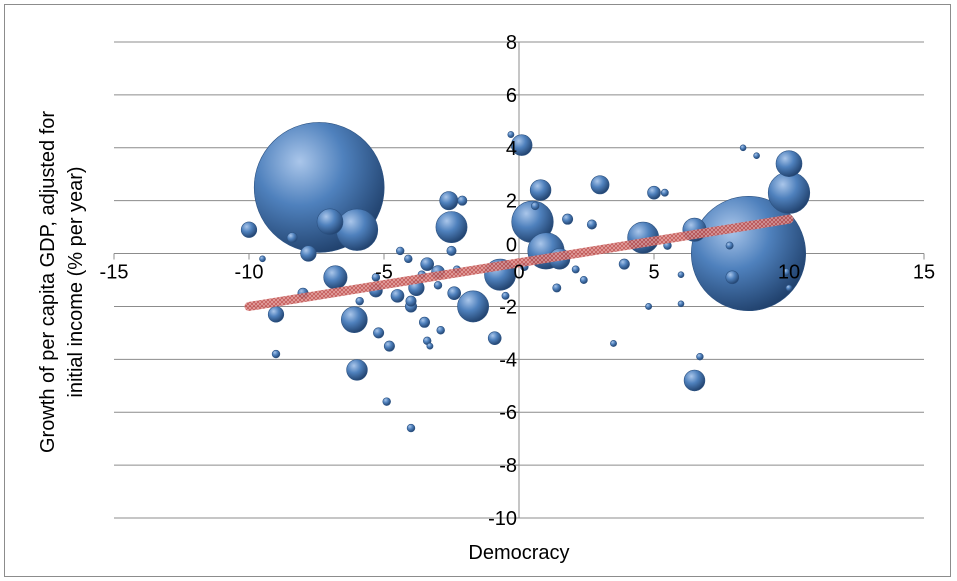 Image resolution: width=957 pixels, height=581 pixels. I want to click on y-axis-title-line-1: Growth of per capita GDP, adjusted for, so click(48, 282).